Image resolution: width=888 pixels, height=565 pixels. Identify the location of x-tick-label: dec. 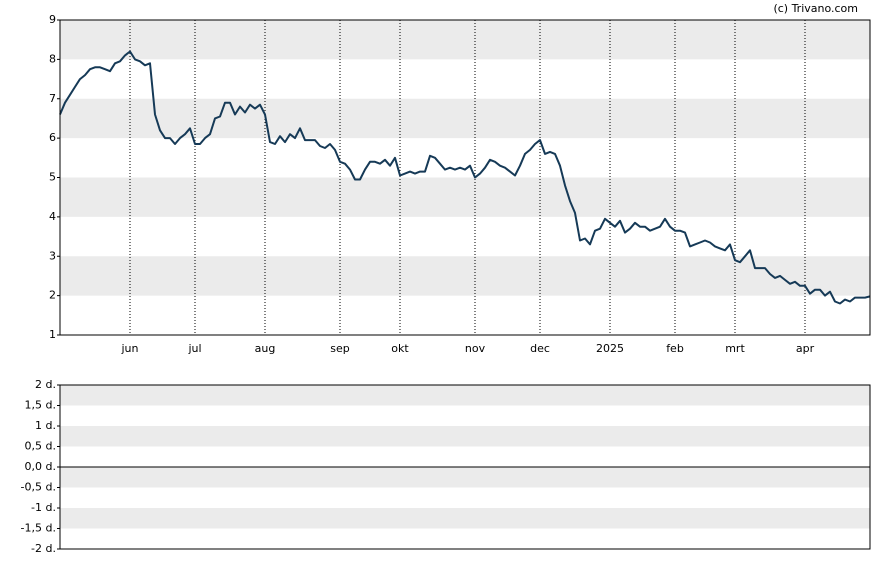
(540, 348).